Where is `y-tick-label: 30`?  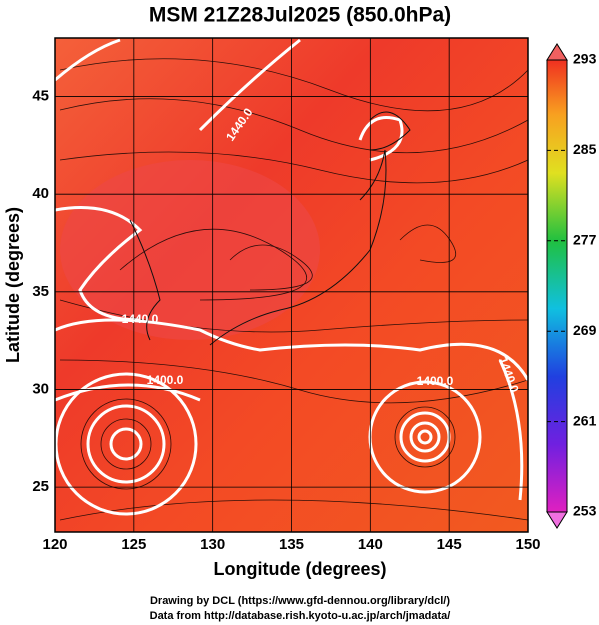 y-tick-label: 30 is located at coordinates (40, 388).